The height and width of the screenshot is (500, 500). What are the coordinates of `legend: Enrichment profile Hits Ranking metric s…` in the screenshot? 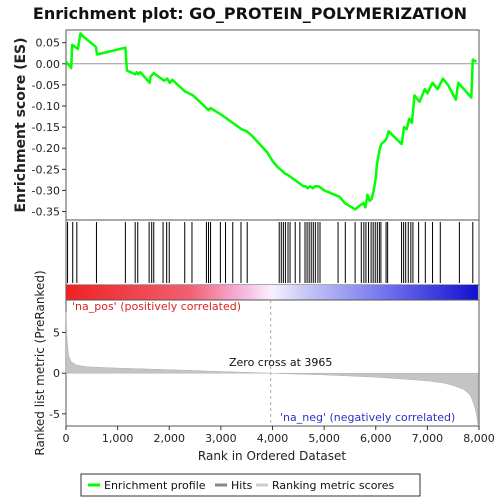 It's located at (250, 485).